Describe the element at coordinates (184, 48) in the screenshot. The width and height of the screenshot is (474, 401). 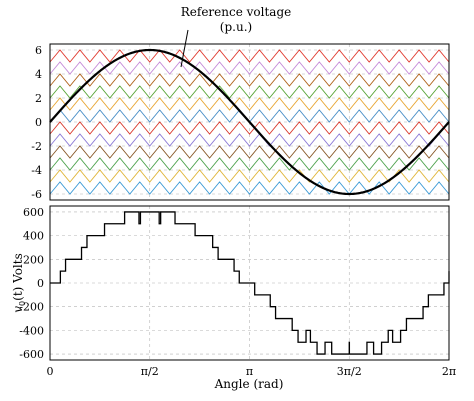
I see `annotation-arrow` at that location.